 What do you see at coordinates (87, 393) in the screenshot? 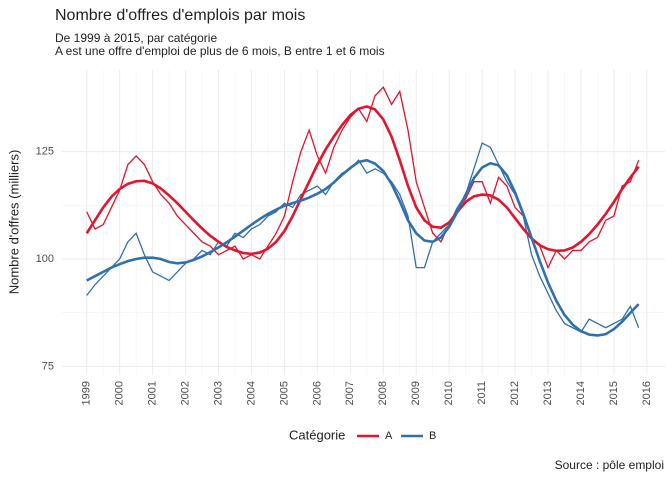
I see `x-tick-label: 1999` at bounding box center [87, 393].